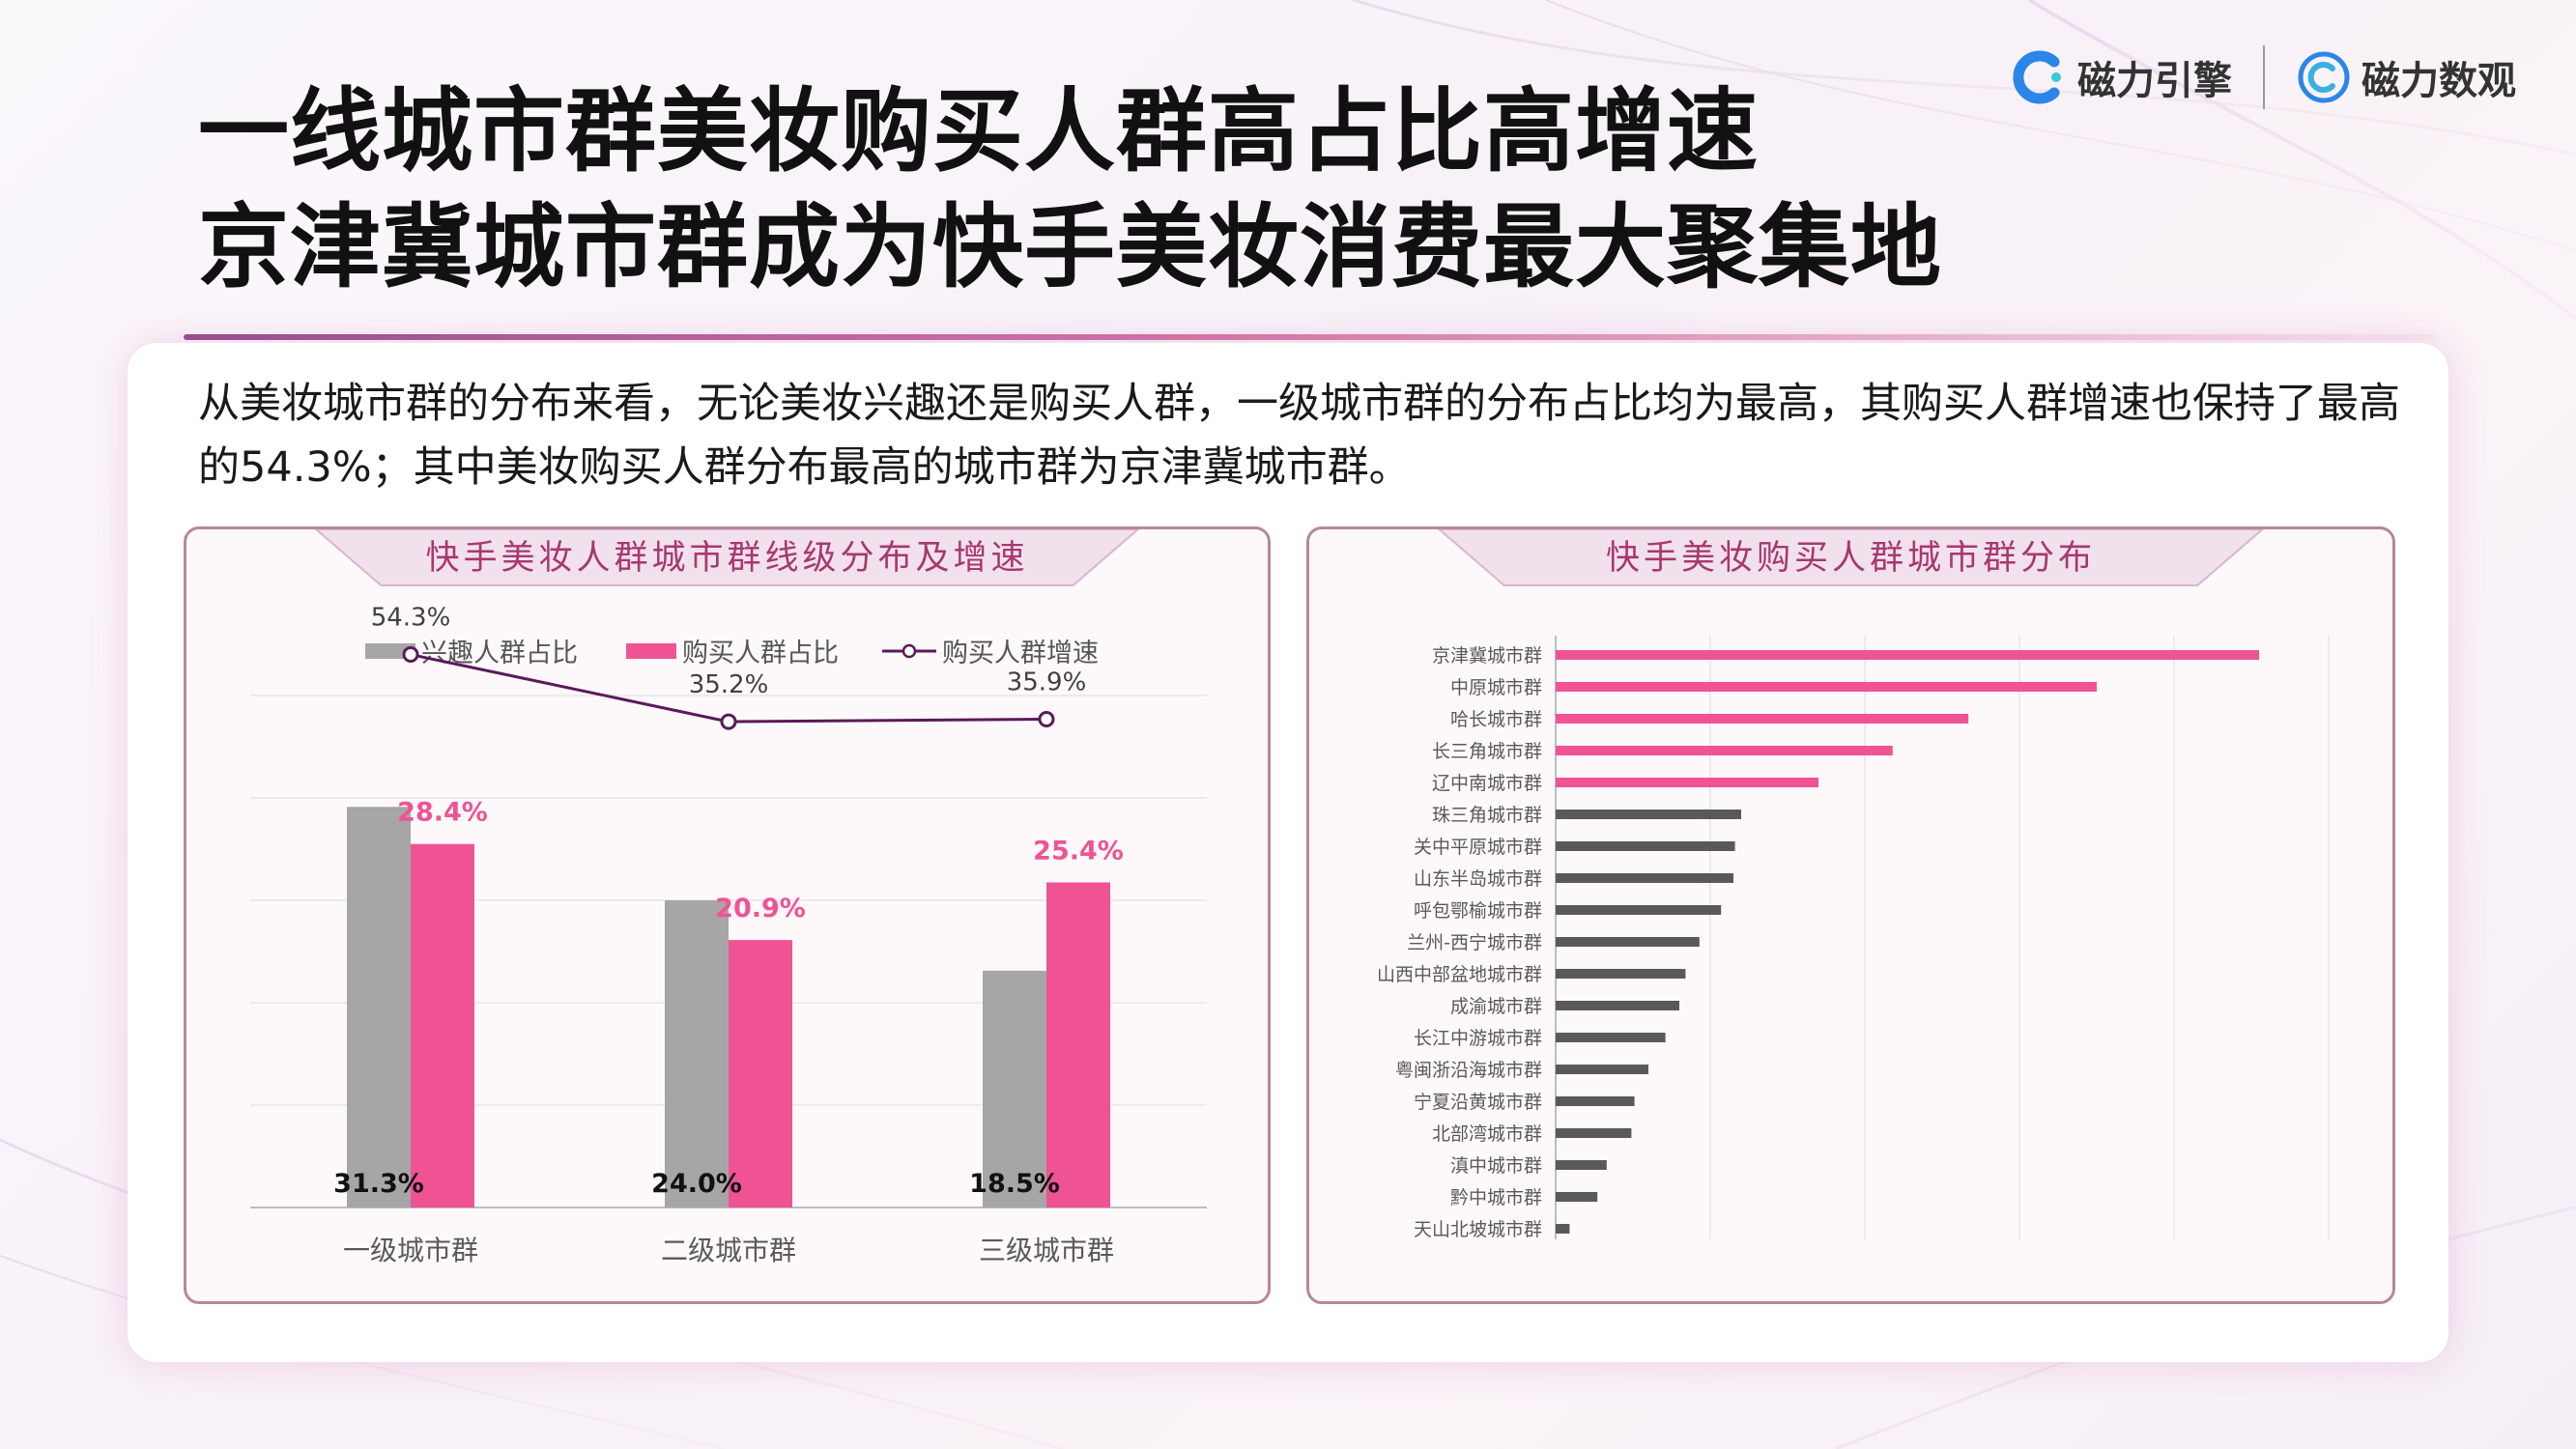 The height and width of the screenshot is (1449, 2576). Describe the element at coordinates (2037, 77) in the screenshot. I see `c-ring-blue-icon` at that location.